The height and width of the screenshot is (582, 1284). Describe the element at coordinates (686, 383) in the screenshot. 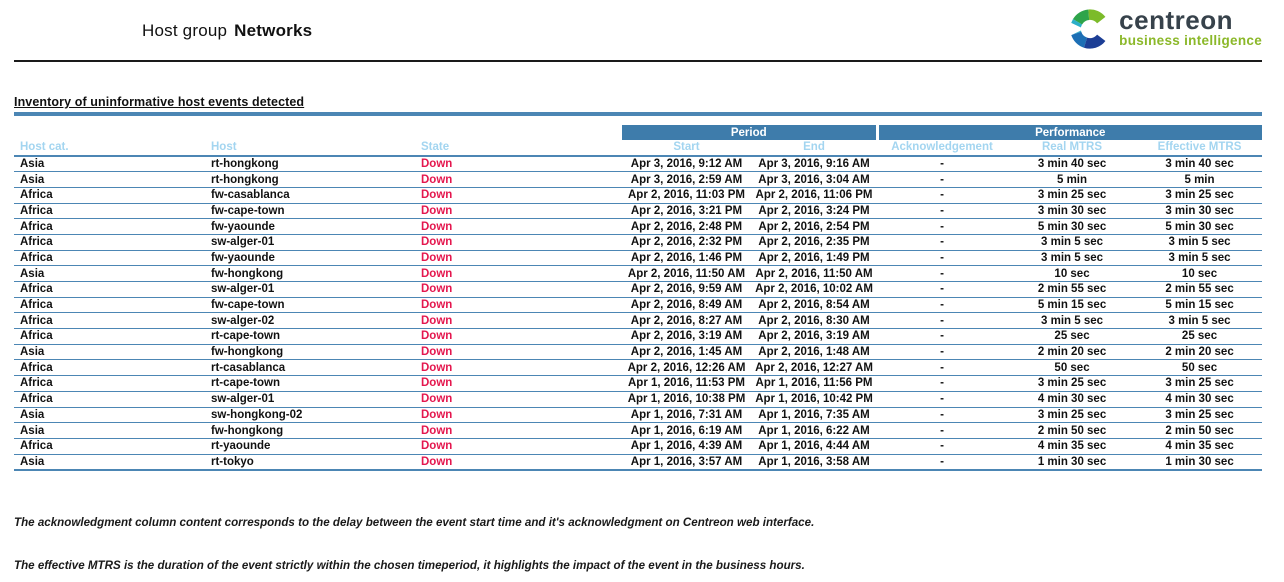

I see `cell-start: Apr 1, 2016, 11:53 PM` at that location.